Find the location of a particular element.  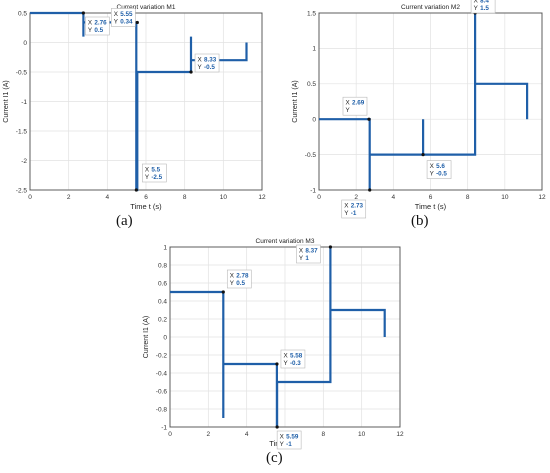

datatip: X 8.37Y 1 is located at coordinates (308, 254).